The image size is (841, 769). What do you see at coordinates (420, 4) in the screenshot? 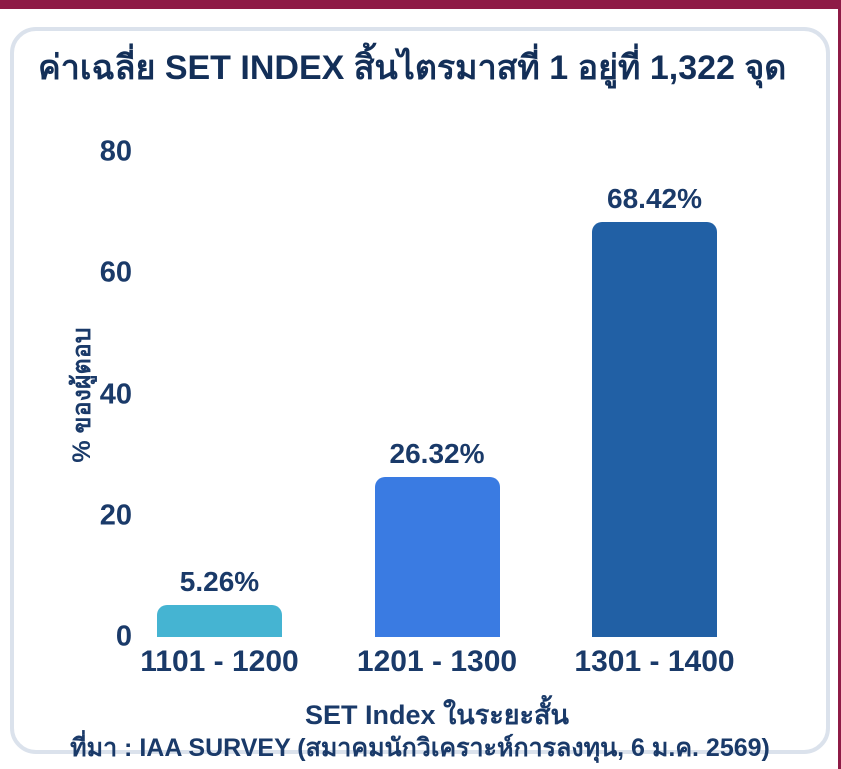
I see `top-accent-bar` at bounding box center [420, 4].